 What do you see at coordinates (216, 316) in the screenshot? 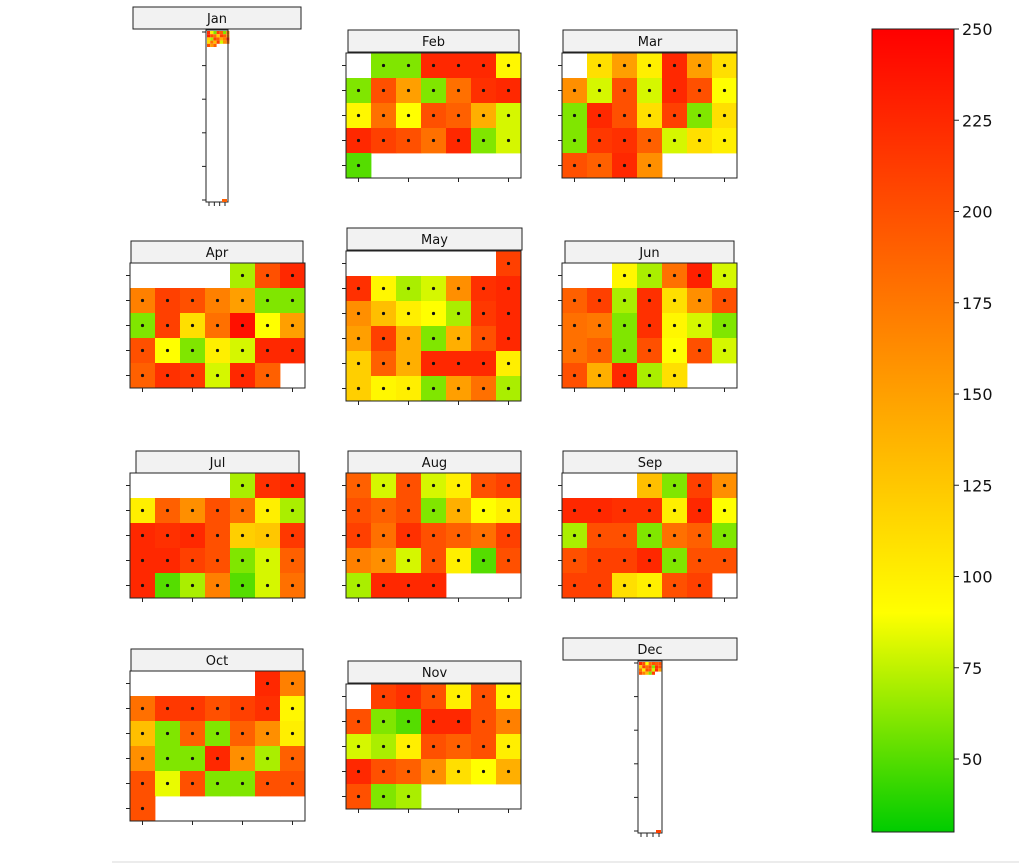
I see `month-panel-apr: Apr` at bounding box center [216, 316].